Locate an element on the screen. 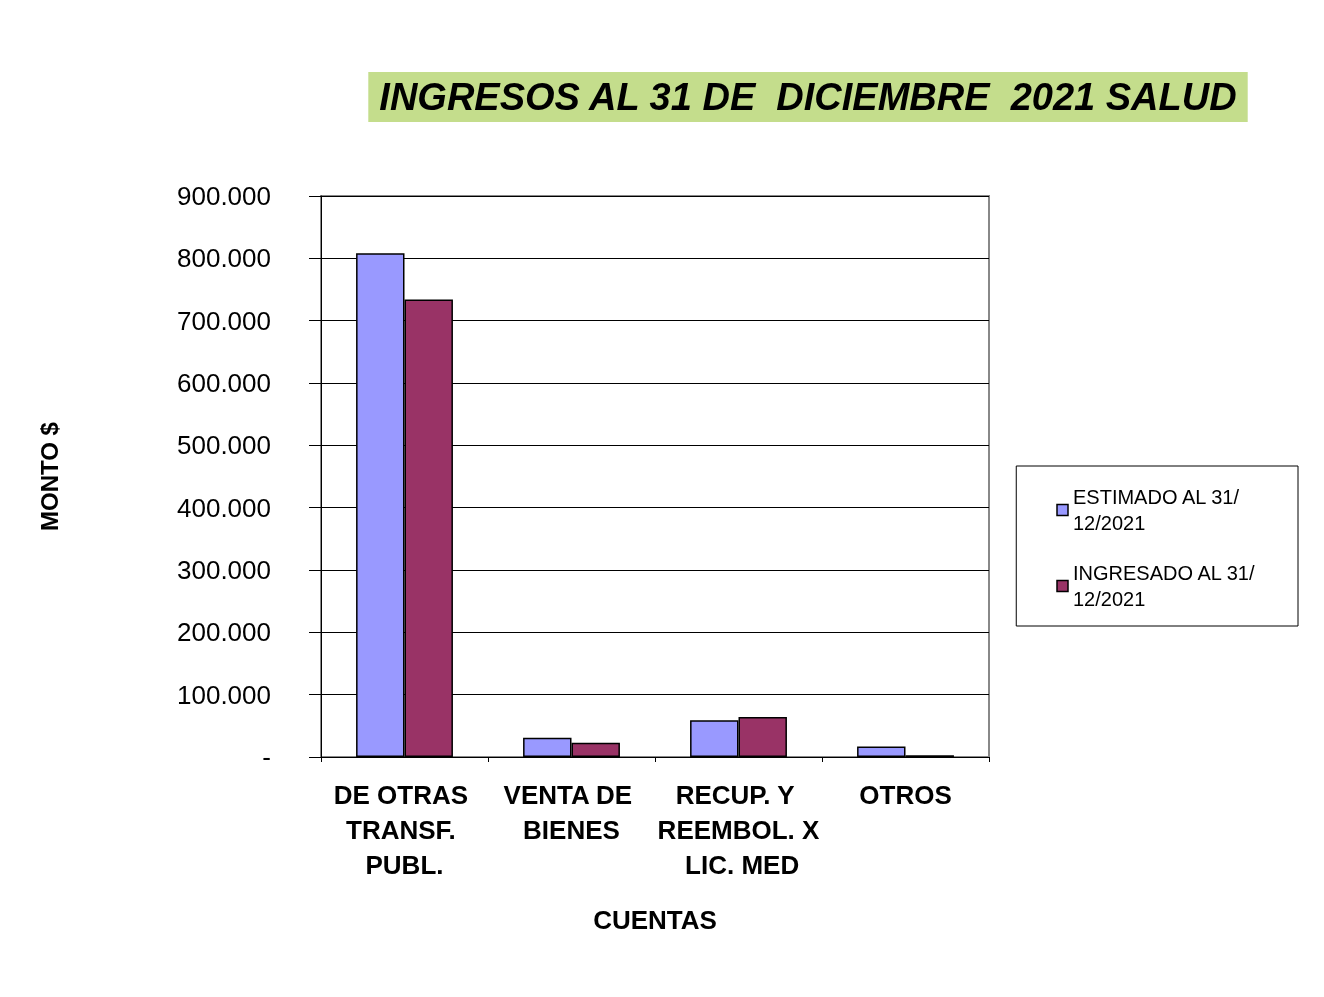 The width and height of the screenshot is (1324, 997). x-tick-label: OTROS is located at coordinates (905, 794).